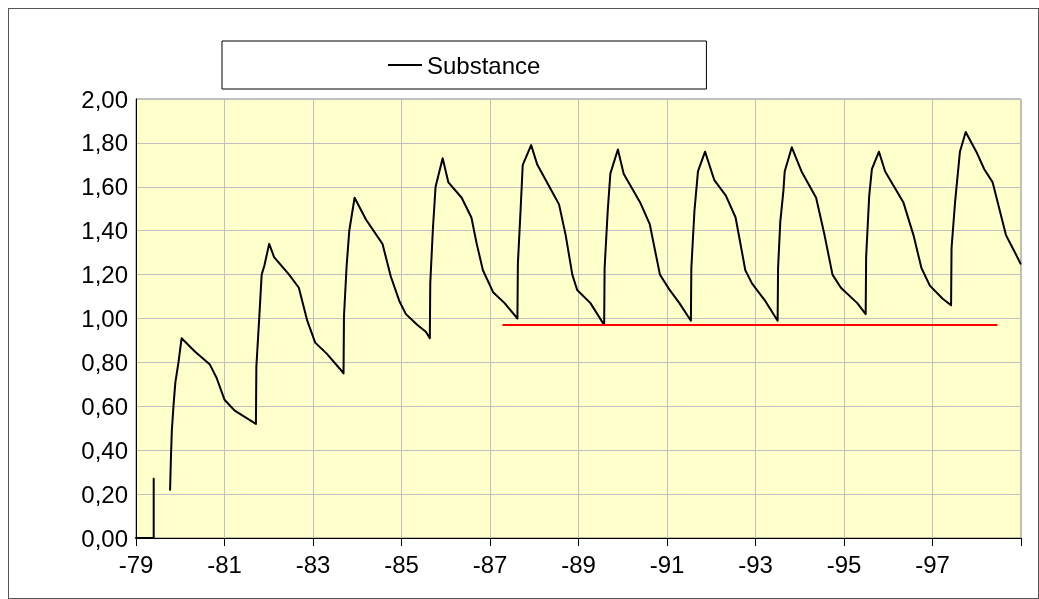 This screenshot has height=599, width=1039. What do you see at coordinates (844, 564) in the screenshot?
I see `x-tick-label: -95` at bounding box center [844, 564].